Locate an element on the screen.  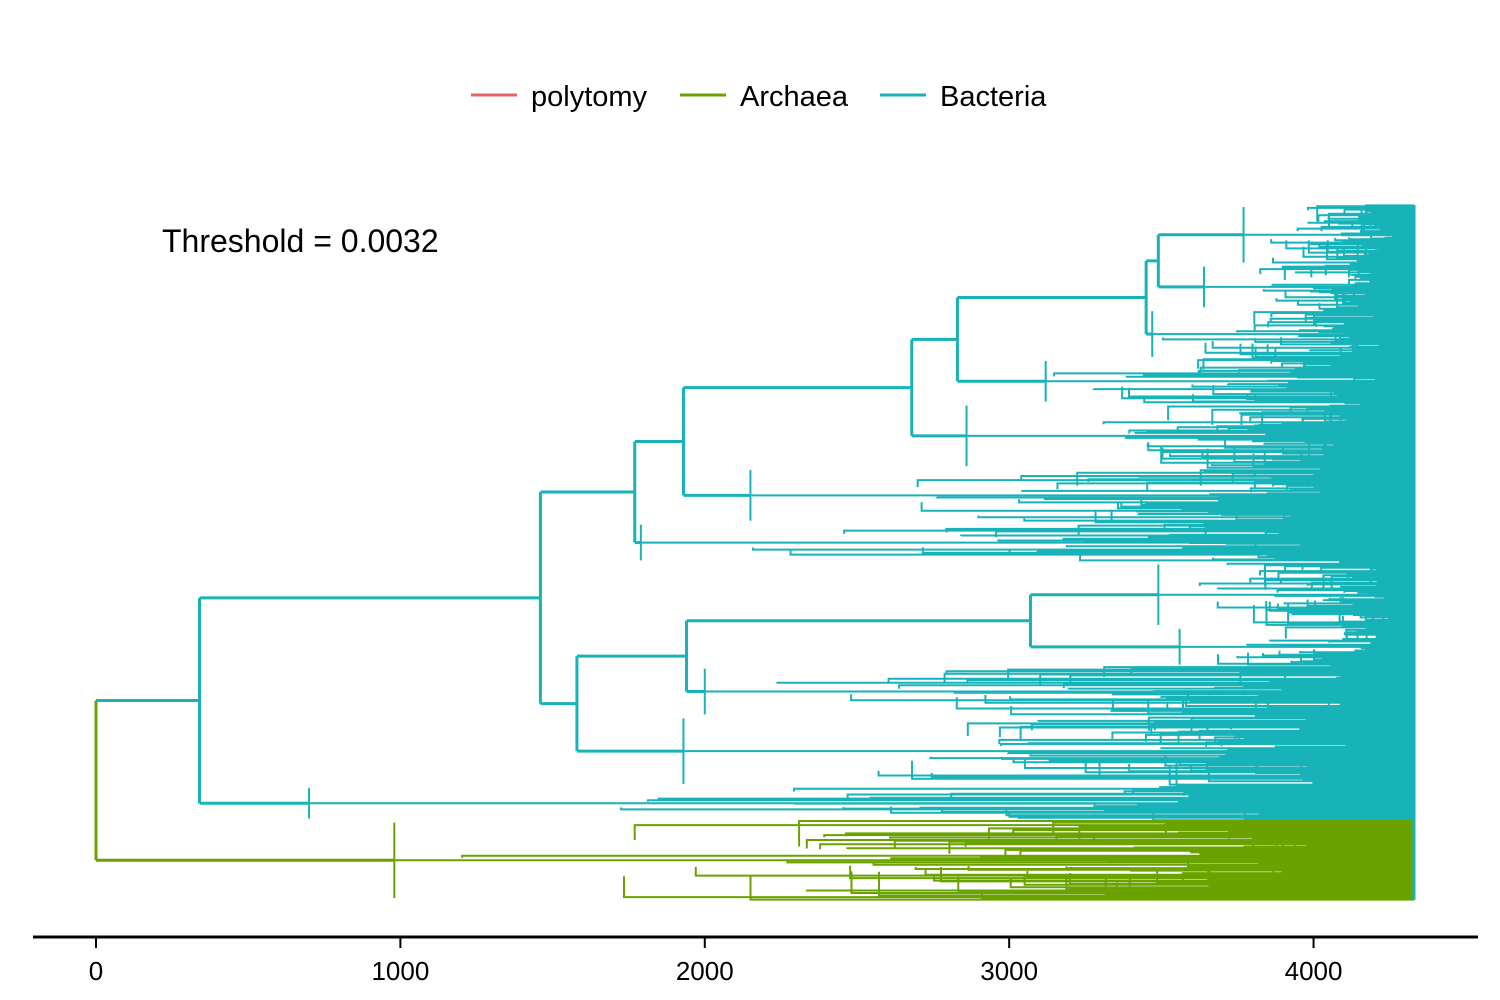
x-tick-label-3000: 3000 is located at coordinates (1009, 971).